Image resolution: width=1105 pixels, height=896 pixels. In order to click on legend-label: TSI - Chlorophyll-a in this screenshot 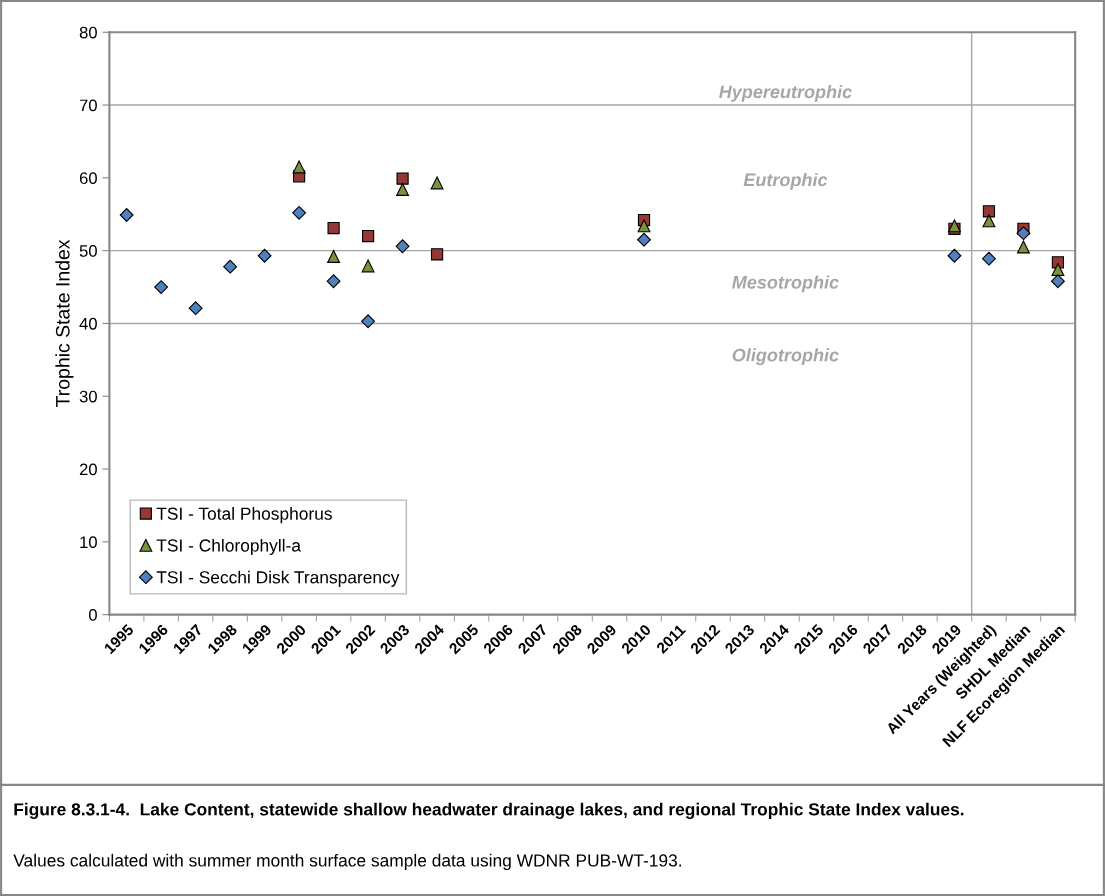, I will do `click(228, 547)`.